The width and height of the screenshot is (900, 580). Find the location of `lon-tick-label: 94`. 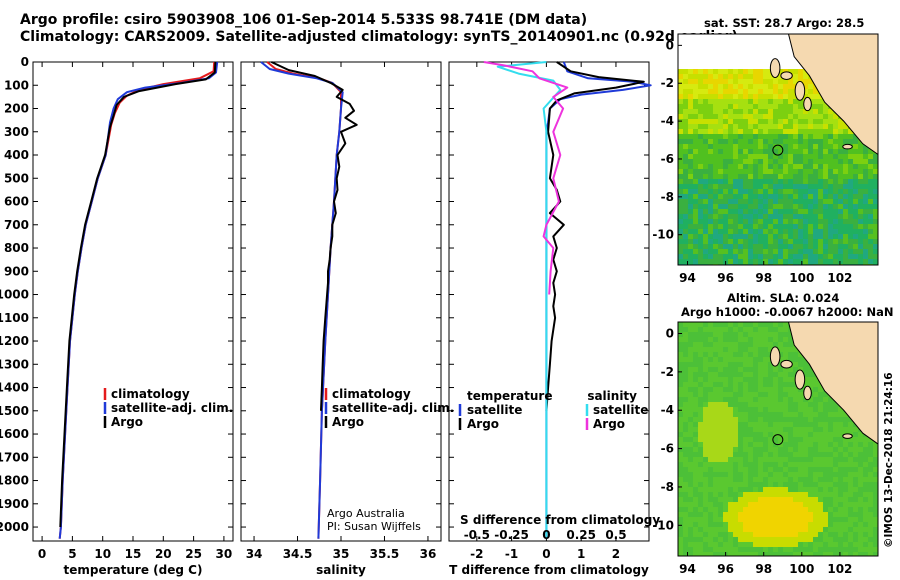

lon-tick-label: 94 is located at coordinates (687, 278).